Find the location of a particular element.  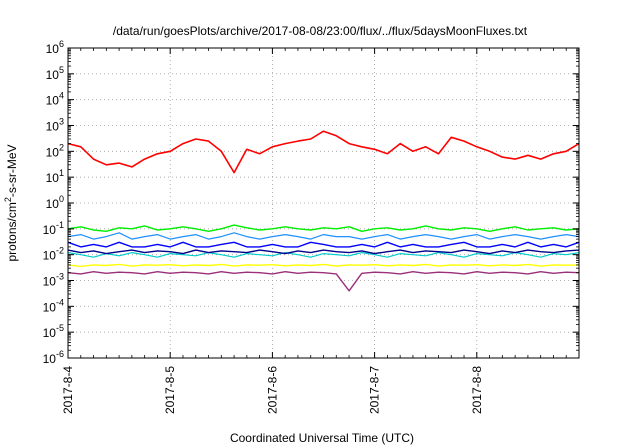

y-tick-label: 10³ is located at coordinates (55, 125).